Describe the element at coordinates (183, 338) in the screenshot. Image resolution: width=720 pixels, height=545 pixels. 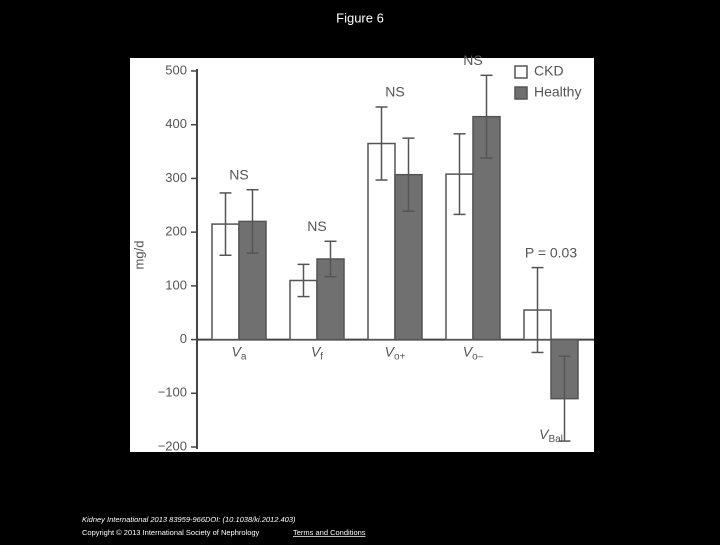
I see `y-tick-label: 0` at that location.